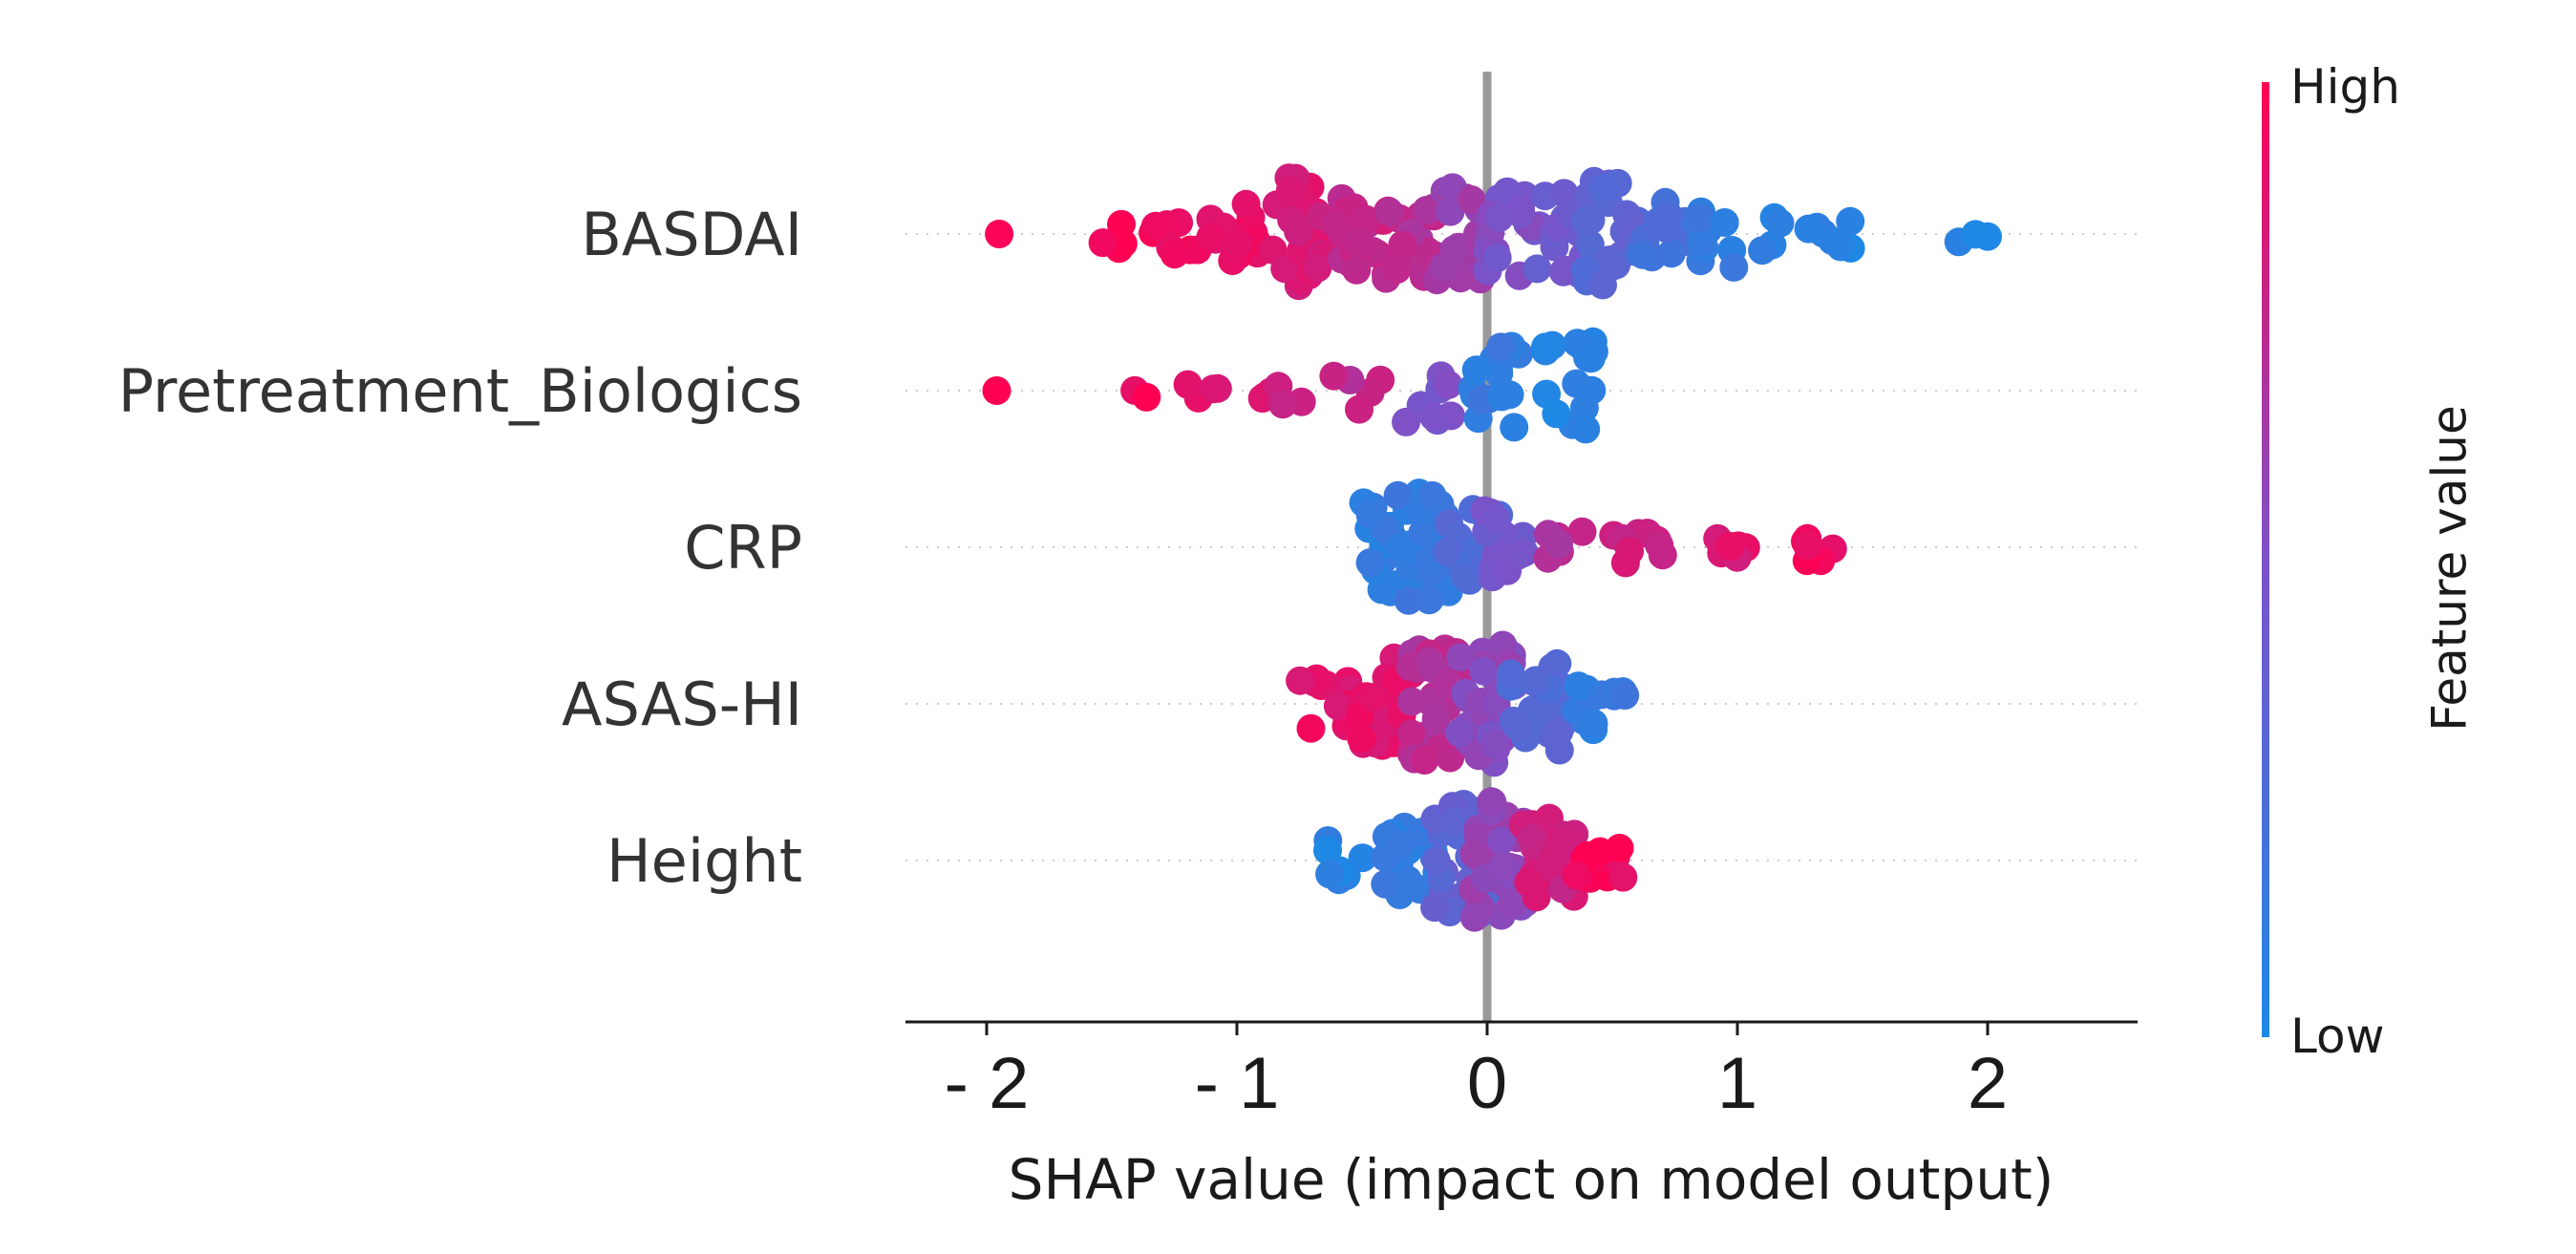  Describe the element at coordinates (460, 391) in the screenshot. I see `feature-label: Pretreatment_Biologics` at that location.